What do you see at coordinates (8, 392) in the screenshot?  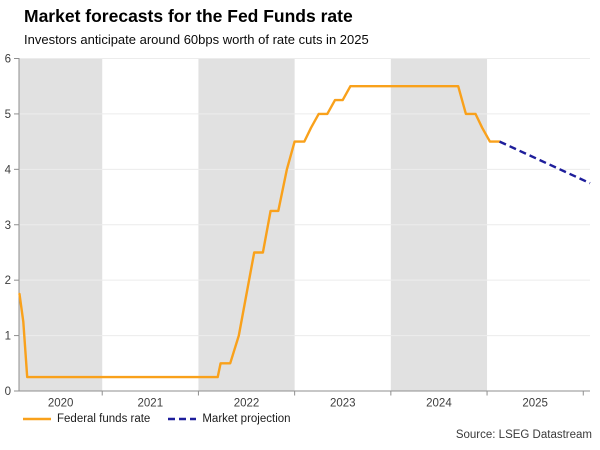 I see `y-tick-label: 0` at bounding box center [8, 392].